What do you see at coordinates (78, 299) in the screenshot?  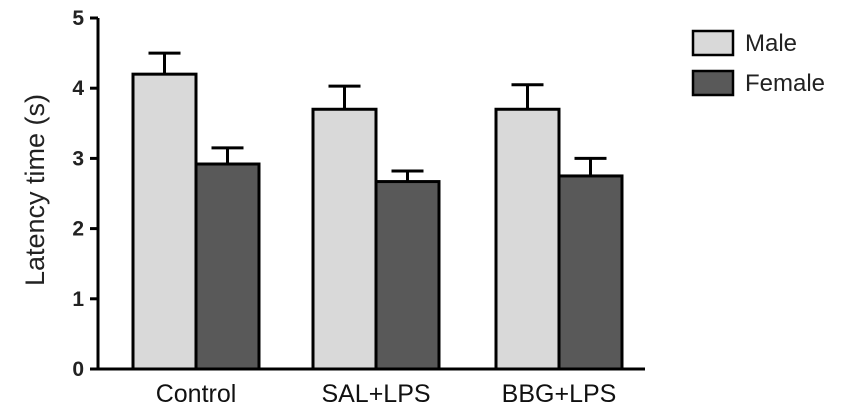 I see `y-tick-label: 1` at bounding box center [78, 299].